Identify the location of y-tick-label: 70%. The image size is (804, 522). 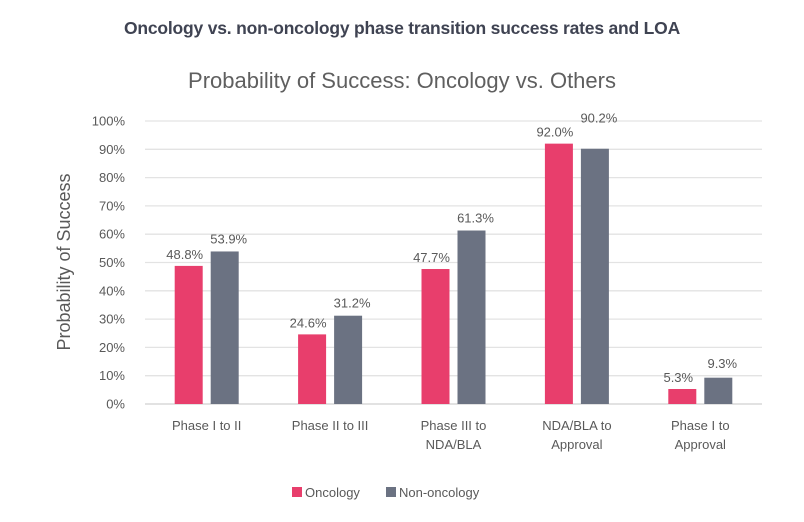
(112, 205).